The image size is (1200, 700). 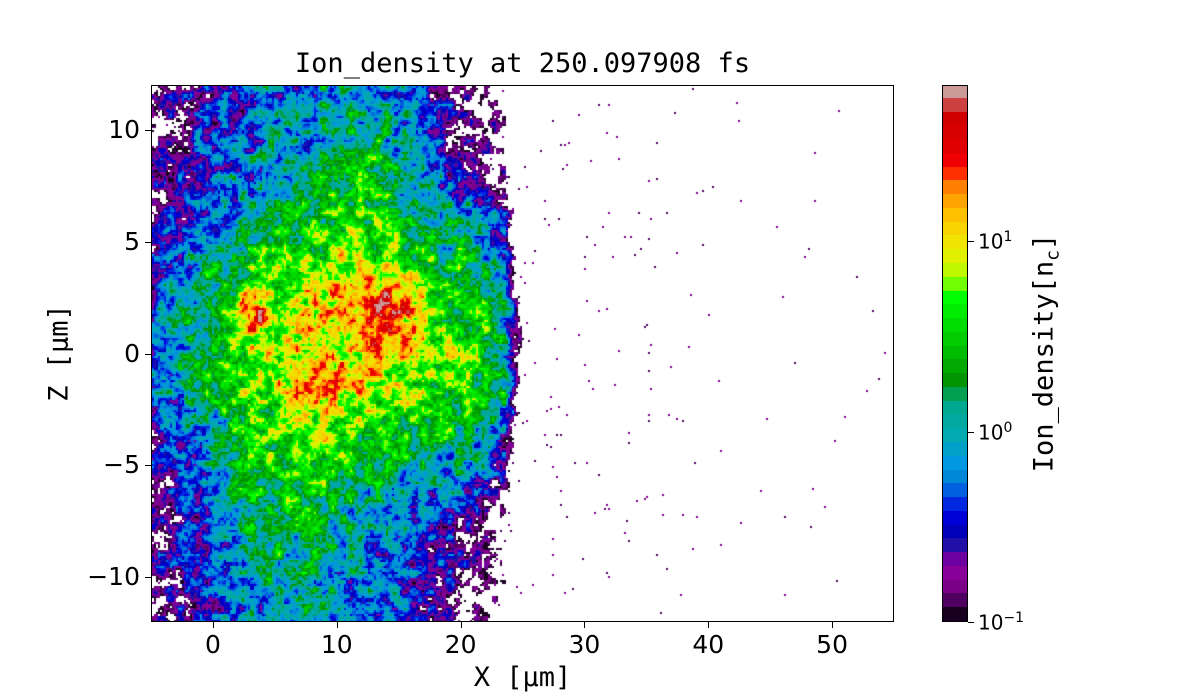 I want to click on colorbar-label: Ion_density[nc], so click(x=1046, y=353).